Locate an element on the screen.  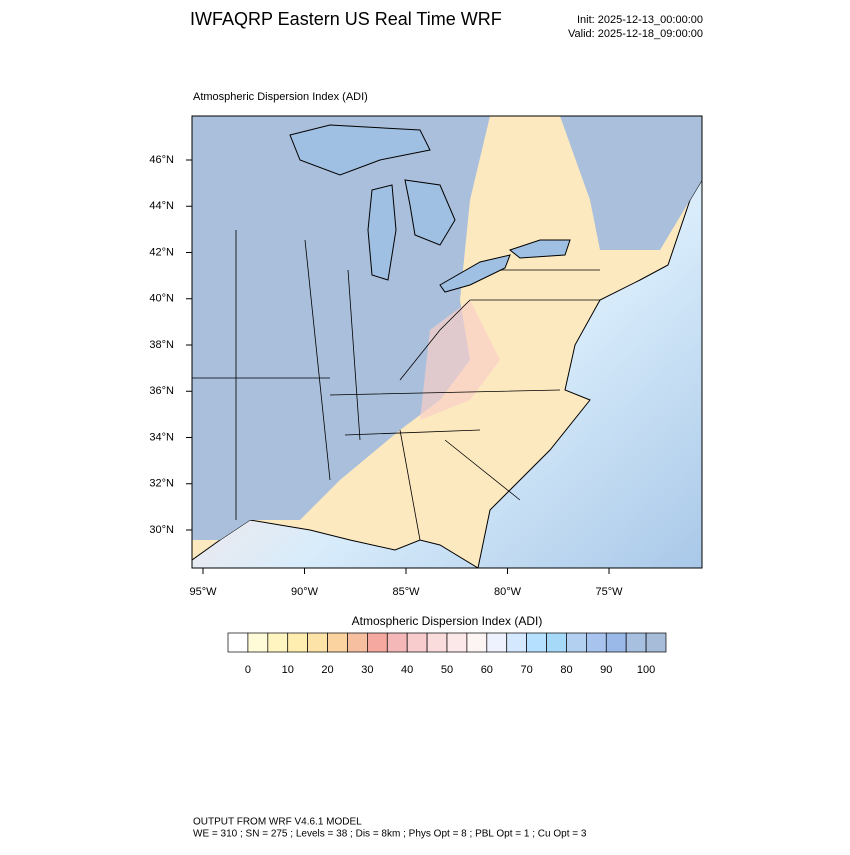
lake-huron is located at coordinates (430, 212).